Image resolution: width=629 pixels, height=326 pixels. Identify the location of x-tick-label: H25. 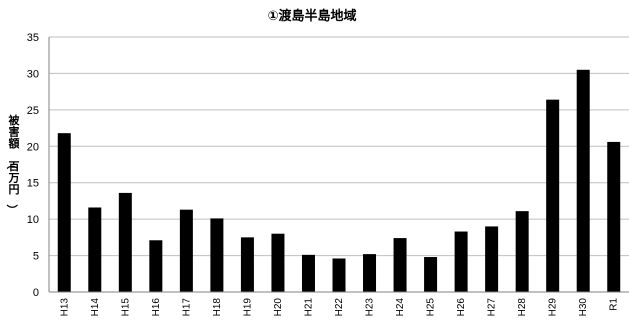
(431, 307).